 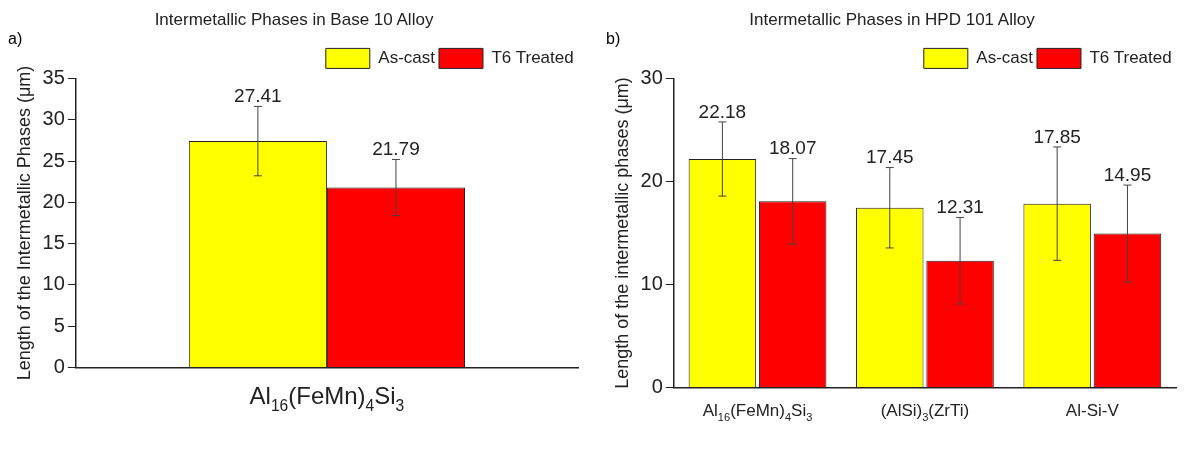 I want to click on y-tick-label: 15, so click(x=53, y=242).